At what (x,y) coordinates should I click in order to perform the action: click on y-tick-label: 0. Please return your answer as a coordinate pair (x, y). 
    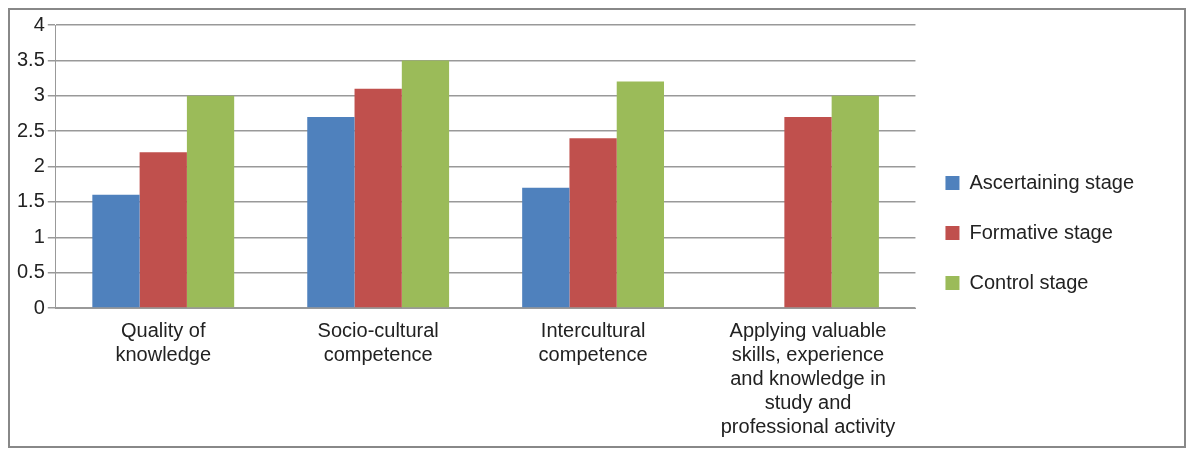
    Looking at the image, I should click on (39, 306).